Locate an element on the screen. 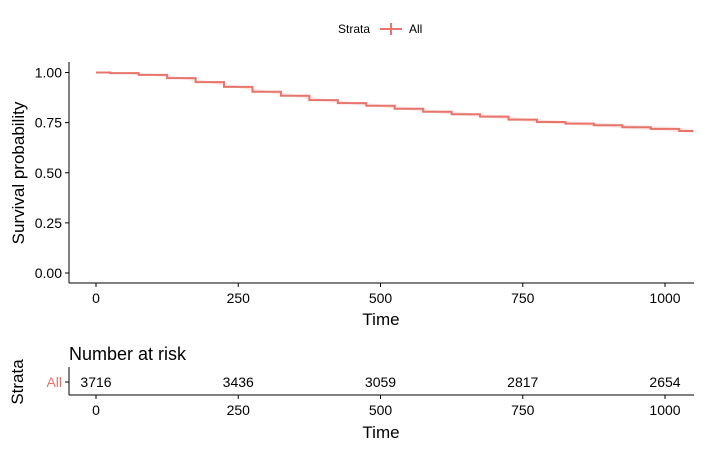 This screenshot has width=702, height=449. x-tick-label: 0 is located at coordinates (96, 298).